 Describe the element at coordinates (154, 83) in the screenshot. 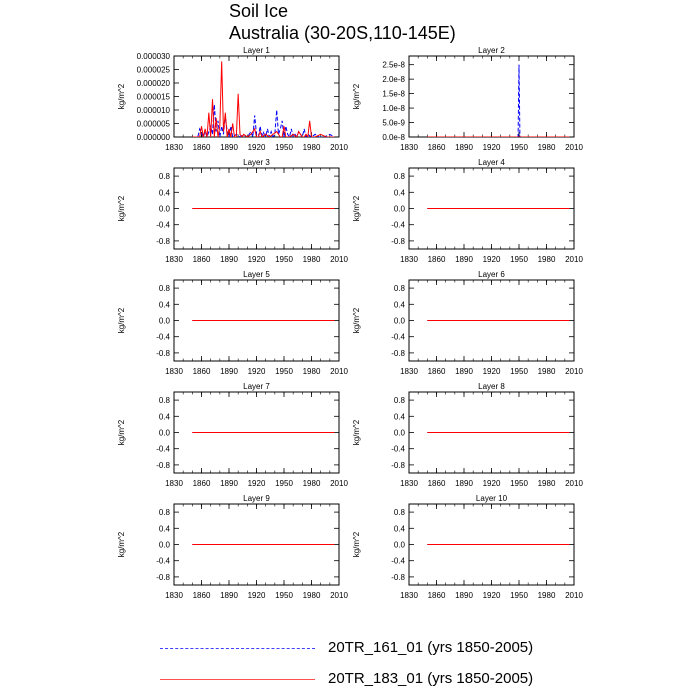

I see `y-tick-label: 0.000020` at that location.